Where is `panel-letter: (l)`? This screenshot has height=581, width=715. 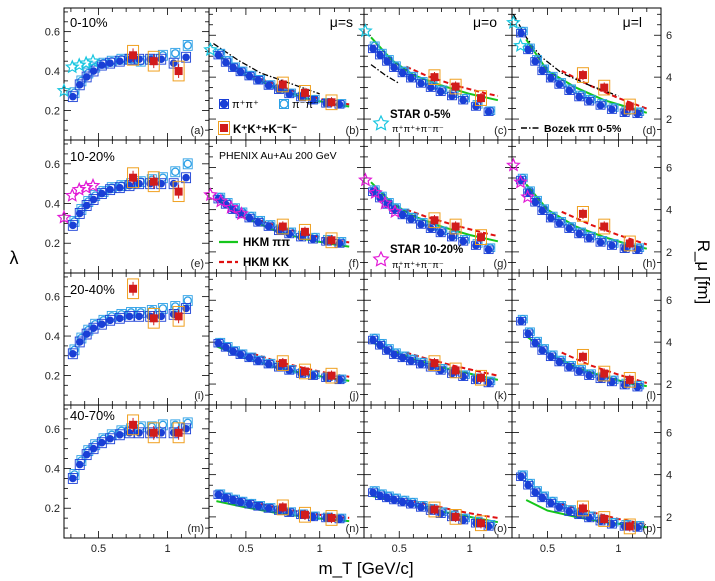 panel-letter: (l) is located at coordinates (651, 396).